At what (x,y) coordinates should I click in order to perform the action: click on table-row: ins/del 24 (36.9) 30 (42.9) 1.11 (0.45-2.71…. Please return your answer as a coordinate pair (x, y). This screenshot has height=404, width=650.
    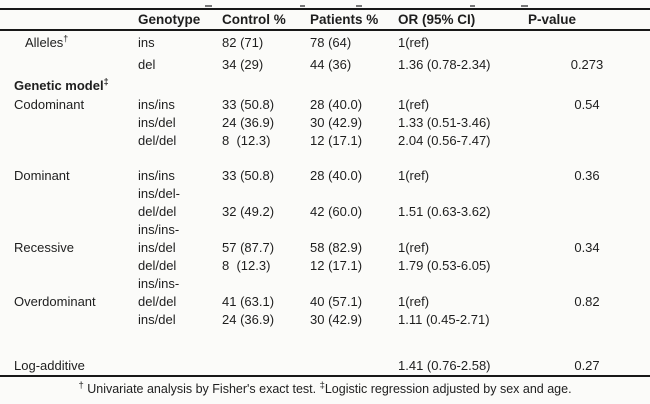
    Looking at the image, I should click on (325, 319).